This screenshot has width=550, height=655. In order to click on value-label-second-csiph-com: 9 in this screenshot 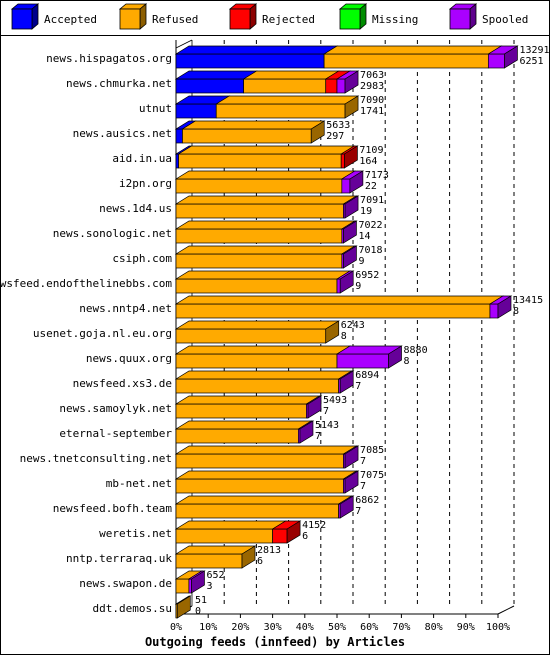, I will do `click(361, 261)`.